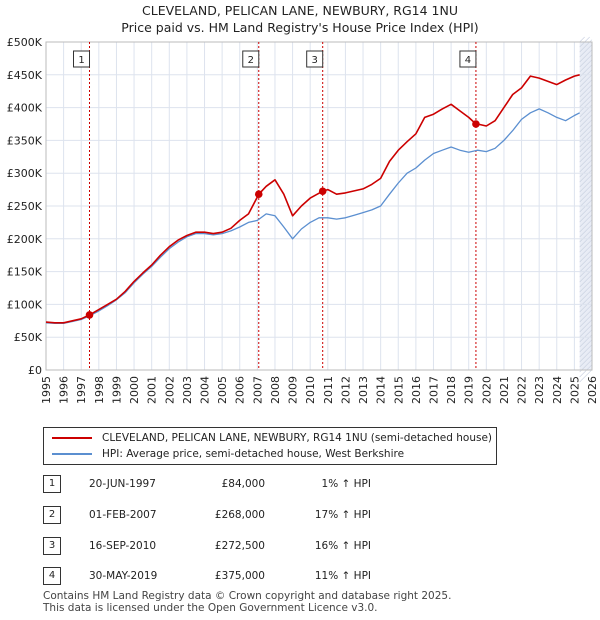 The image size is (600, 620). What do you see at coordinates (25, 108) in the screenshot?
I see `y-tick-label: £400K` at bounding box center [25, 108].